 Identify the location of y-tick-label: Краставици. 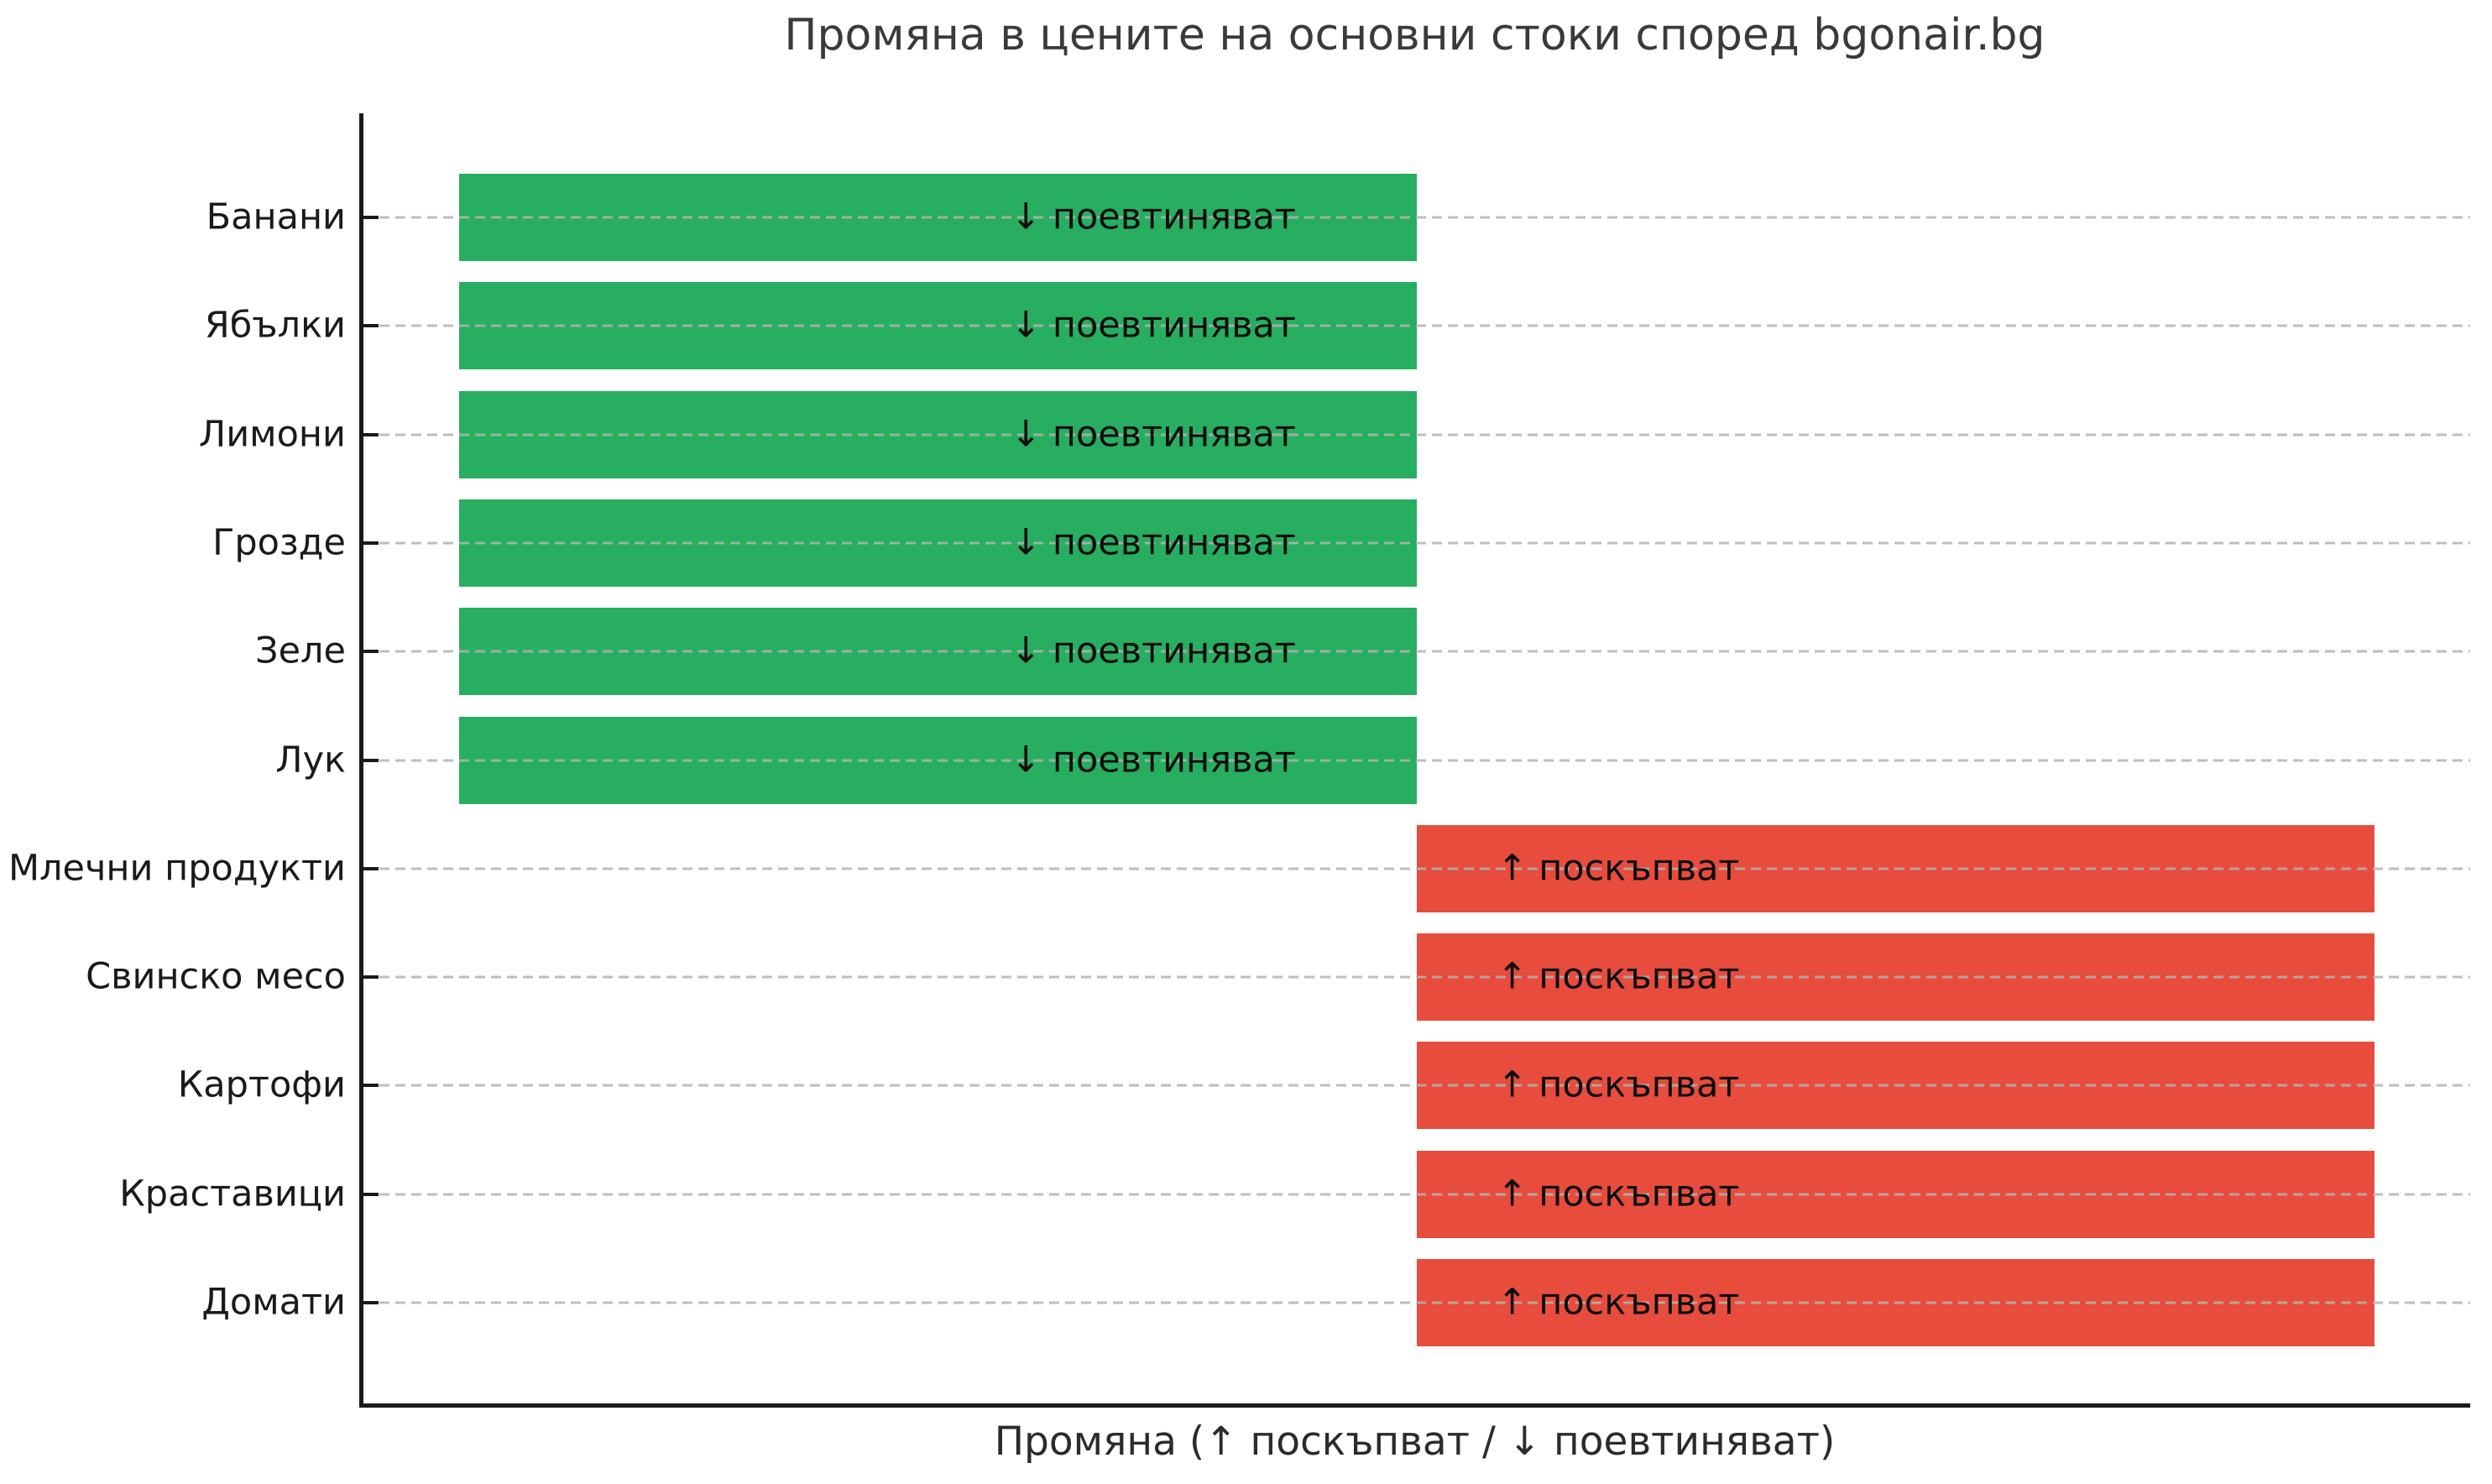
(232, 1194).